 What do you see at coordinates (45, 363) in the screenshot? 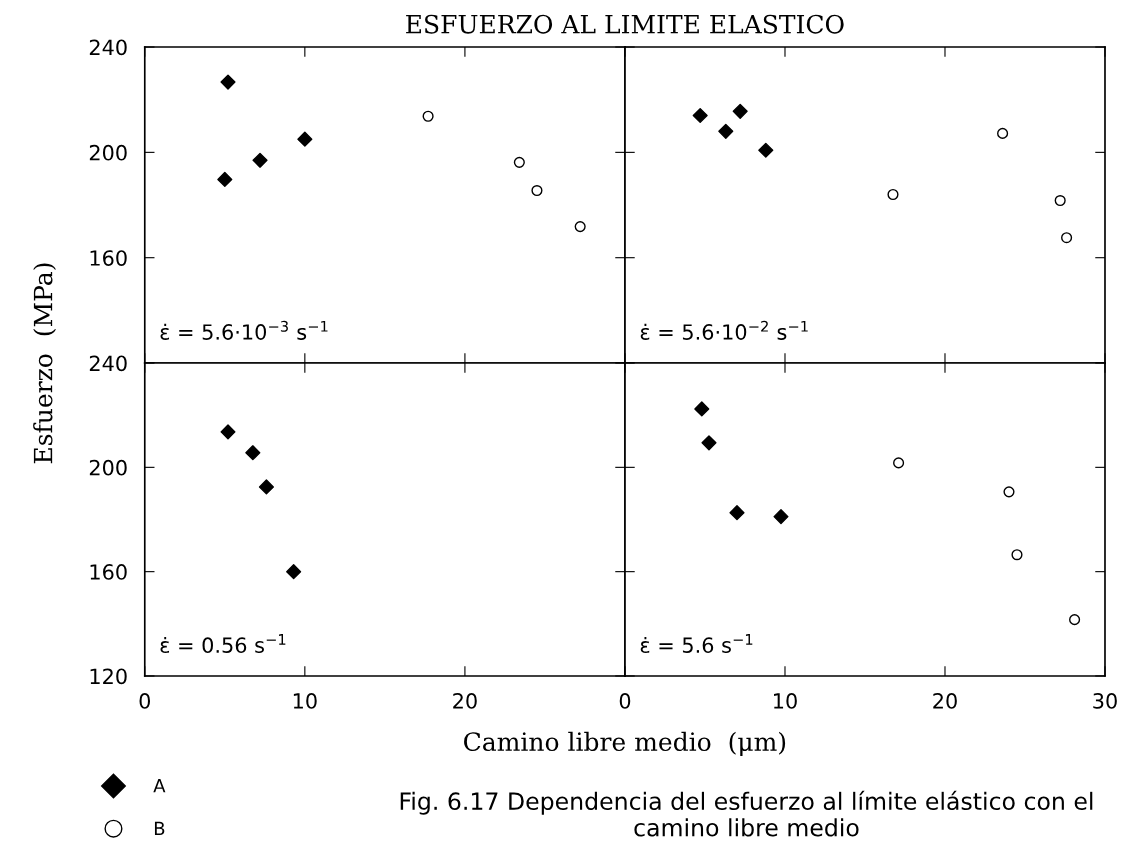
I see `y-axis-title: Esfuerzo (MPa)` at bounding box center [45, 363].